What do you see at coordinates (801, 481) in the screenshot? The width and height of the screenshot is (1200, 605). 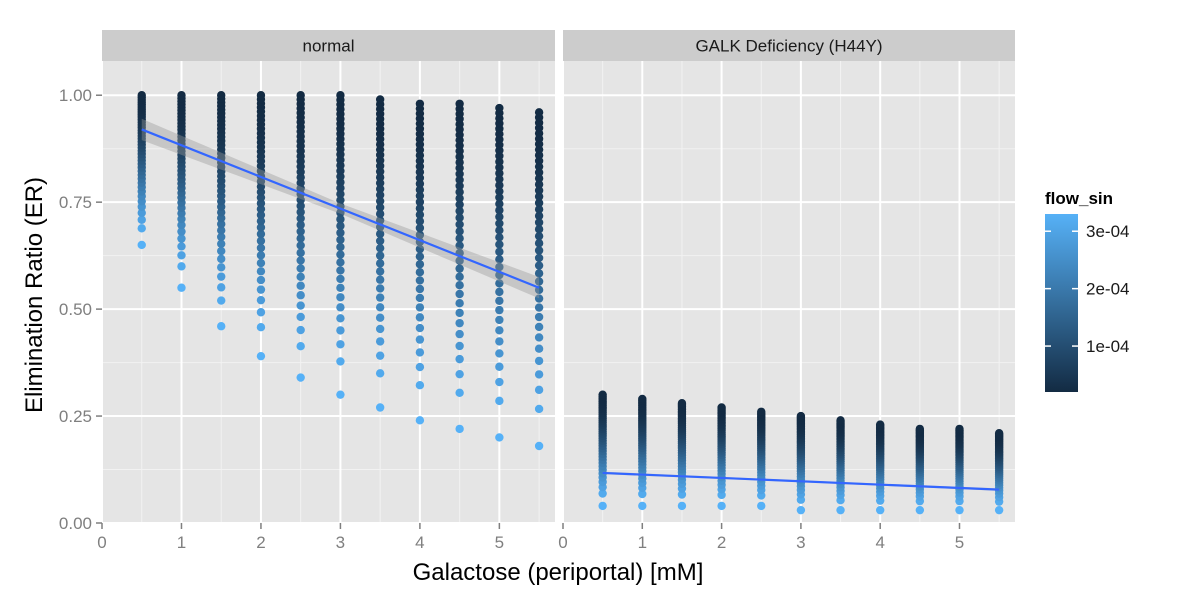 I see `fit-line` at bounding box center [801, 481].